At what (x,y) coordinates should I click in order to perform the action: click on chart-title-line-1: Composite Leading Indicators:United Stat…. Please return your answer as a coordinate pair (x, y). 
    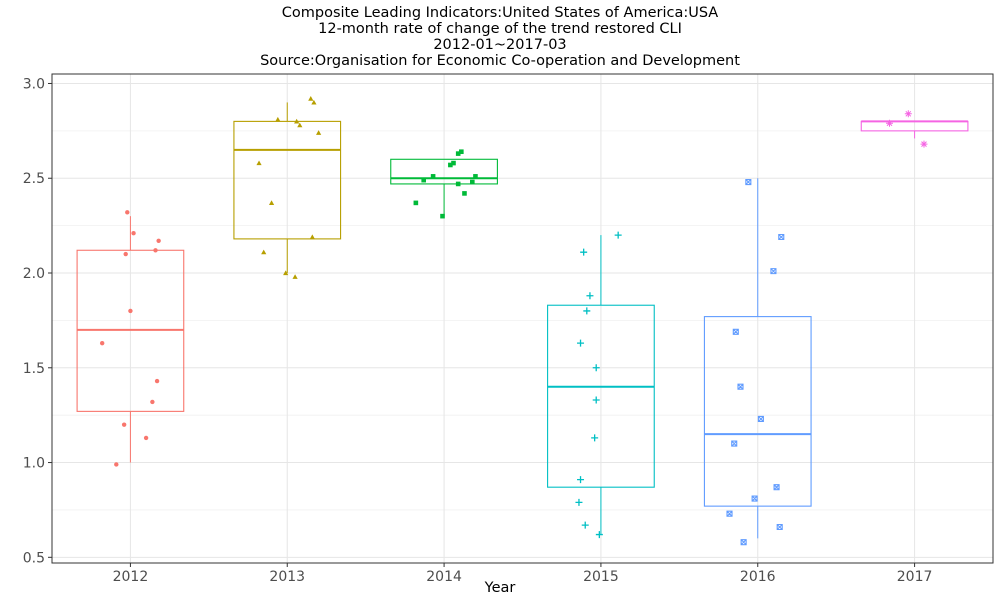
    Looking at the image, I should click on (500, 13).